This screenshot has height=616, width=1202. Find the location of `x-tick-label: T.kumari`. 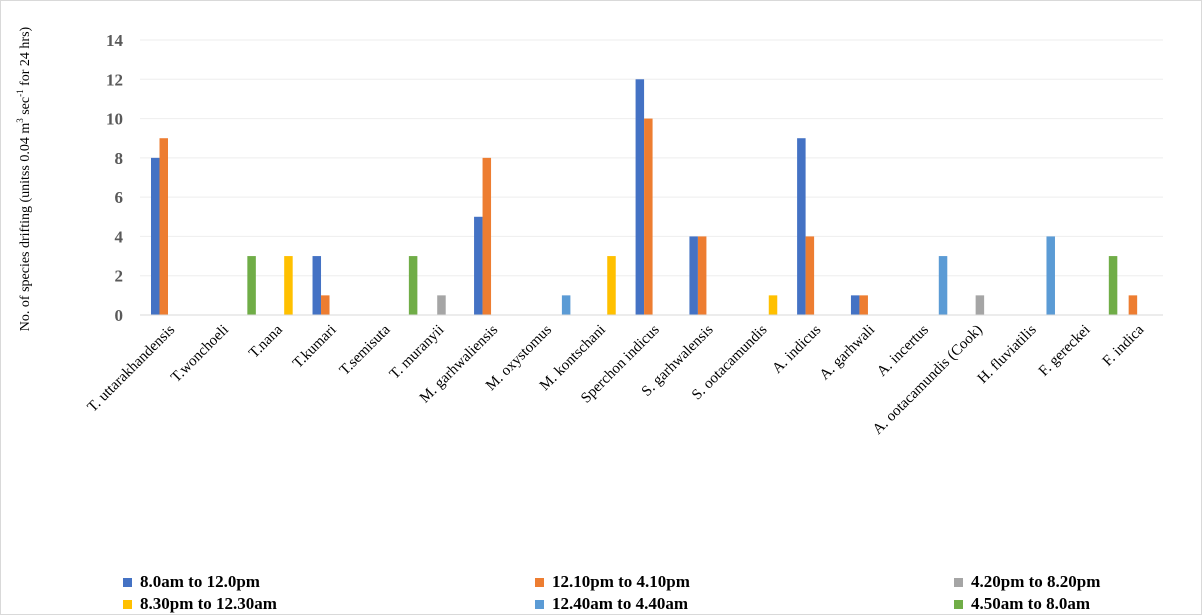

x-tick-label: T.kumari is located at coordinates (315, 347).